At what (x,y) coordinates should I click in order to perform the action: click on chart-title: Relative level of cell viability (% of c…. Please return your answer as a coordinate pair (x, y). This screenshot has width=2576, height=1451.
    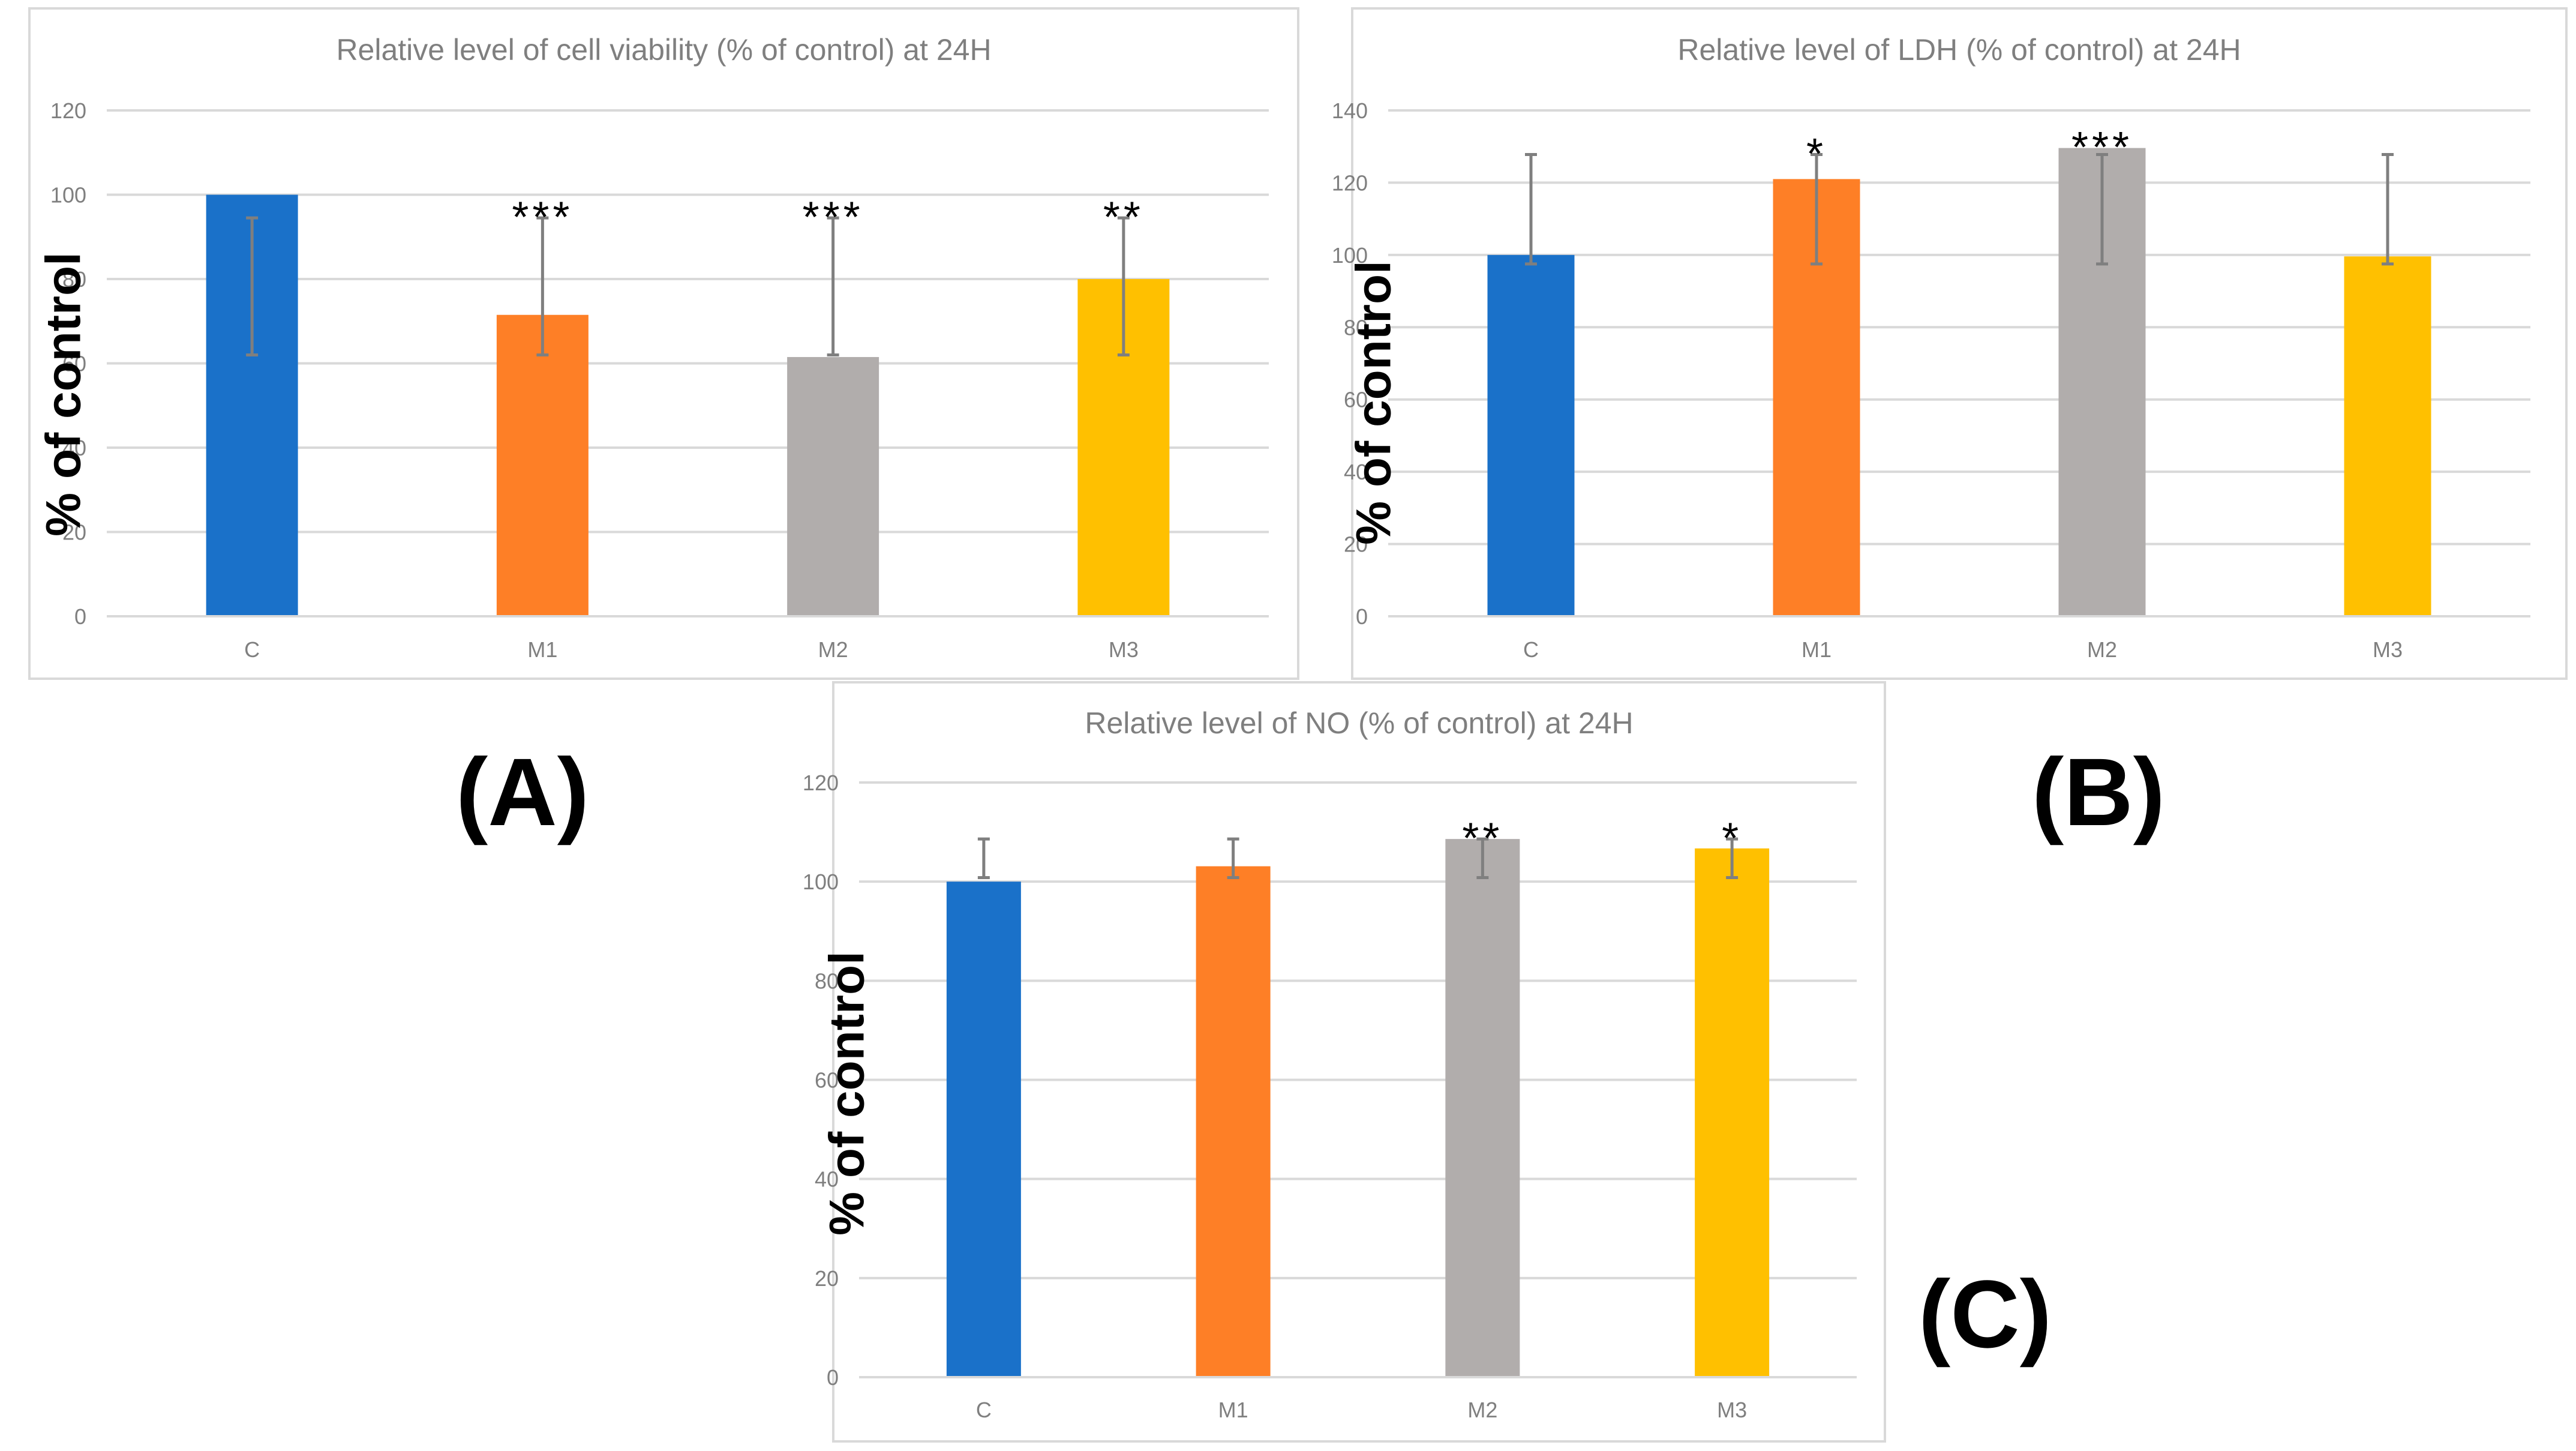
    Looking at the image, I should click on (664, 50).